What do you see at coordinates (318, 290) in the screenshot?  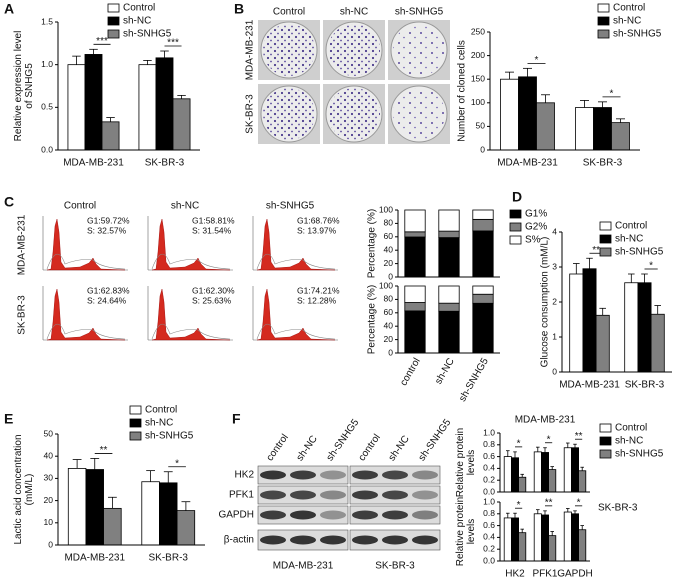 I see `phase-percent: G1:74.21%` at bounding box center [318, 290].